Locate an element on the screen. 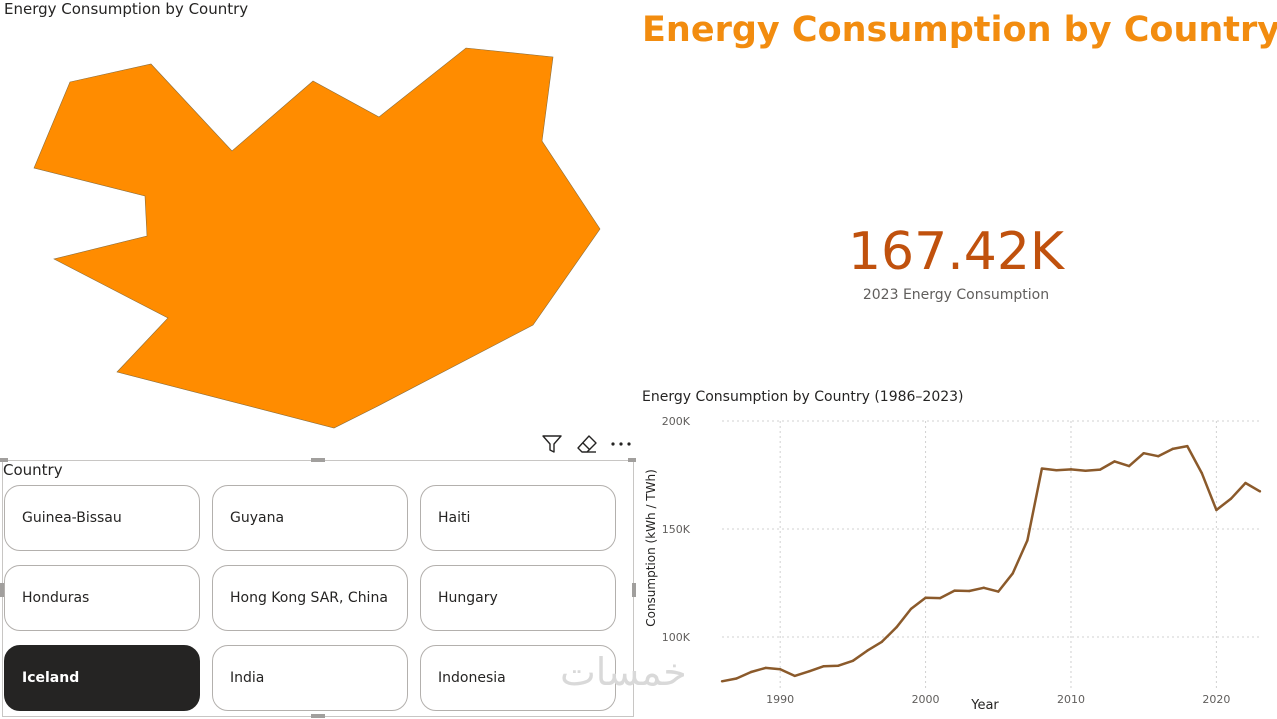 The height and width of the screenshot is (719, 1277). slicer-item: India is located at coordinates (310, 678).